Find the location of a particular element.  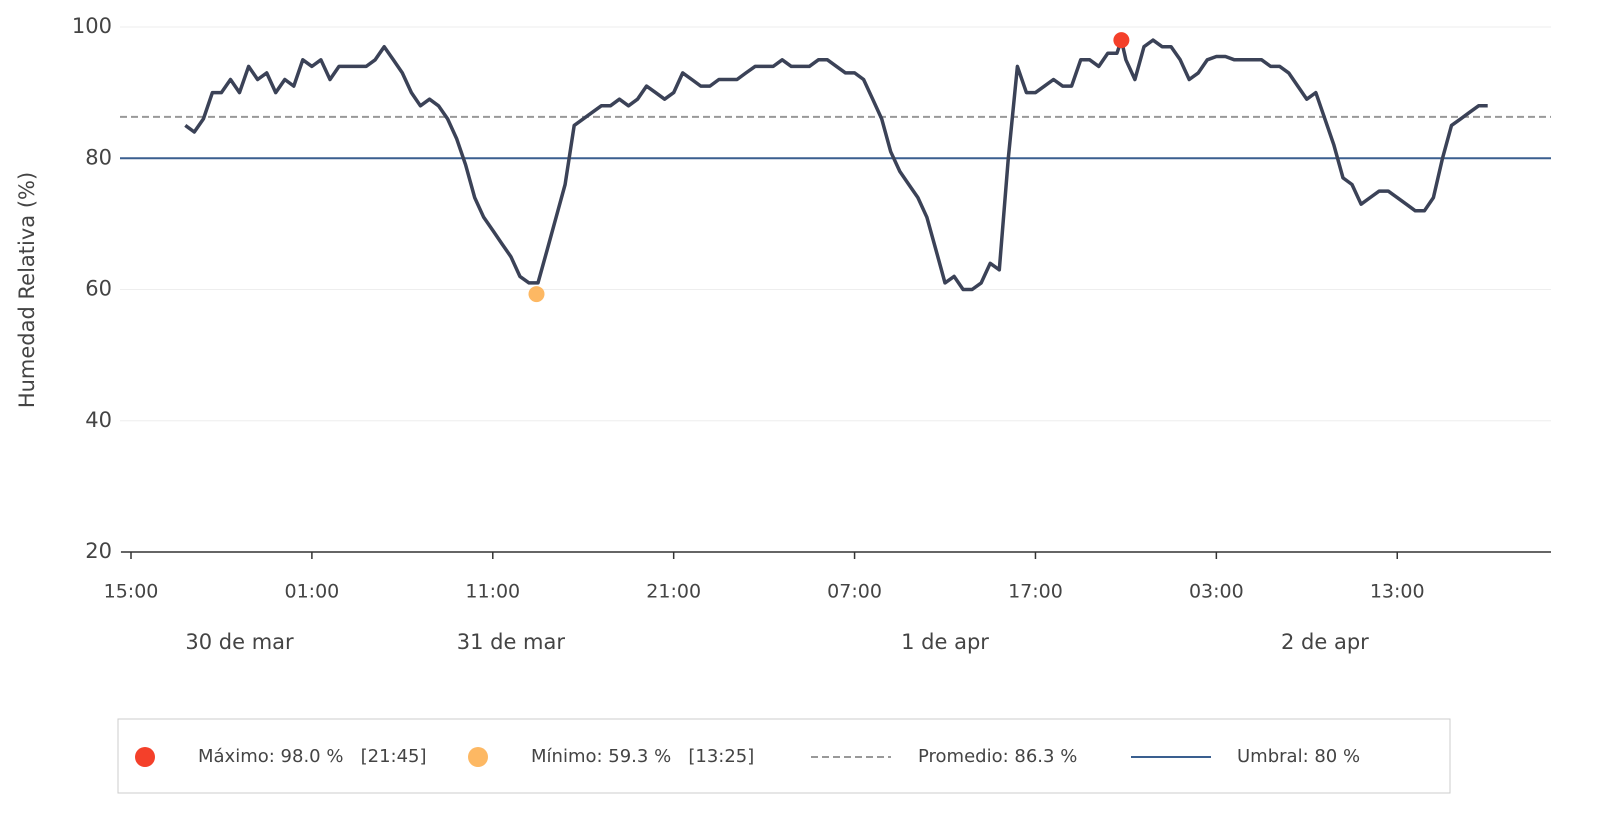

legend-label: Máximo: 98.0 % [21:45] is located at coordinates (312, 756).